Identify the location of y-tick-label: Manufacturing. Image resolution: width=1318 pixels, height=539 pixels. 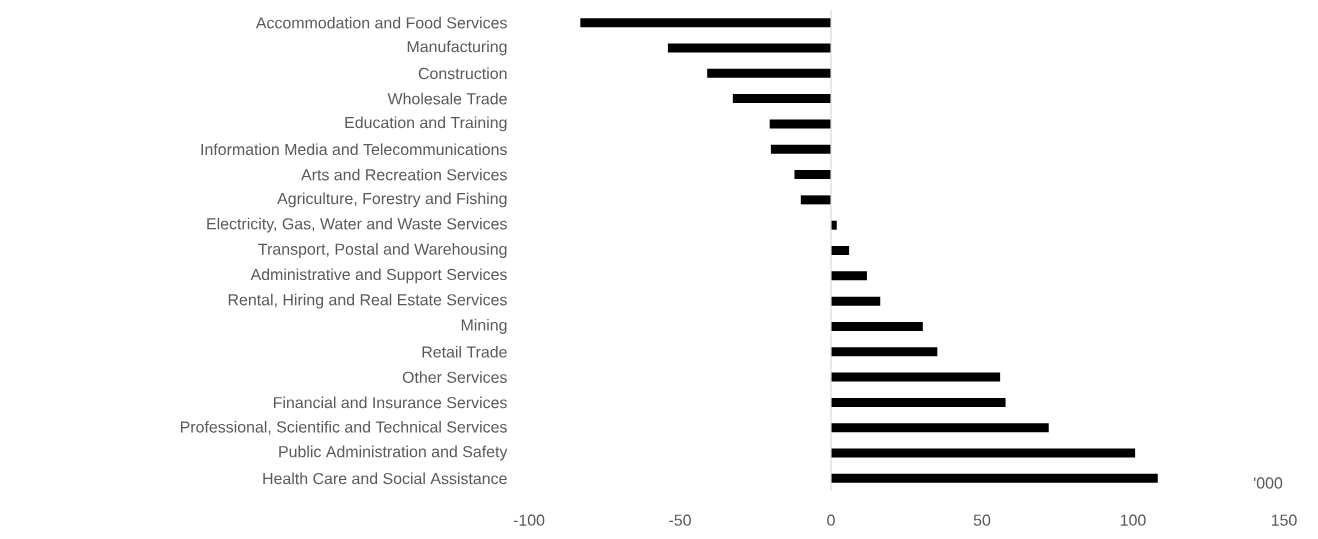
(457, 48).